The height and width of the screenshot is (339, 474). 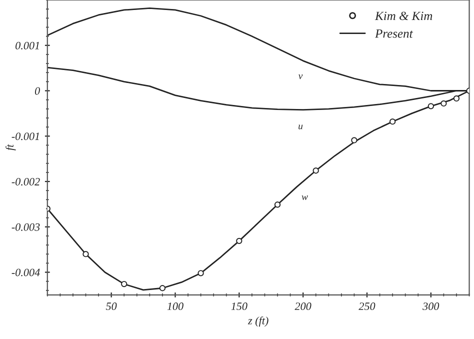 I want to click on legend-label: Kim & Kim, so click(x=403, y=16).